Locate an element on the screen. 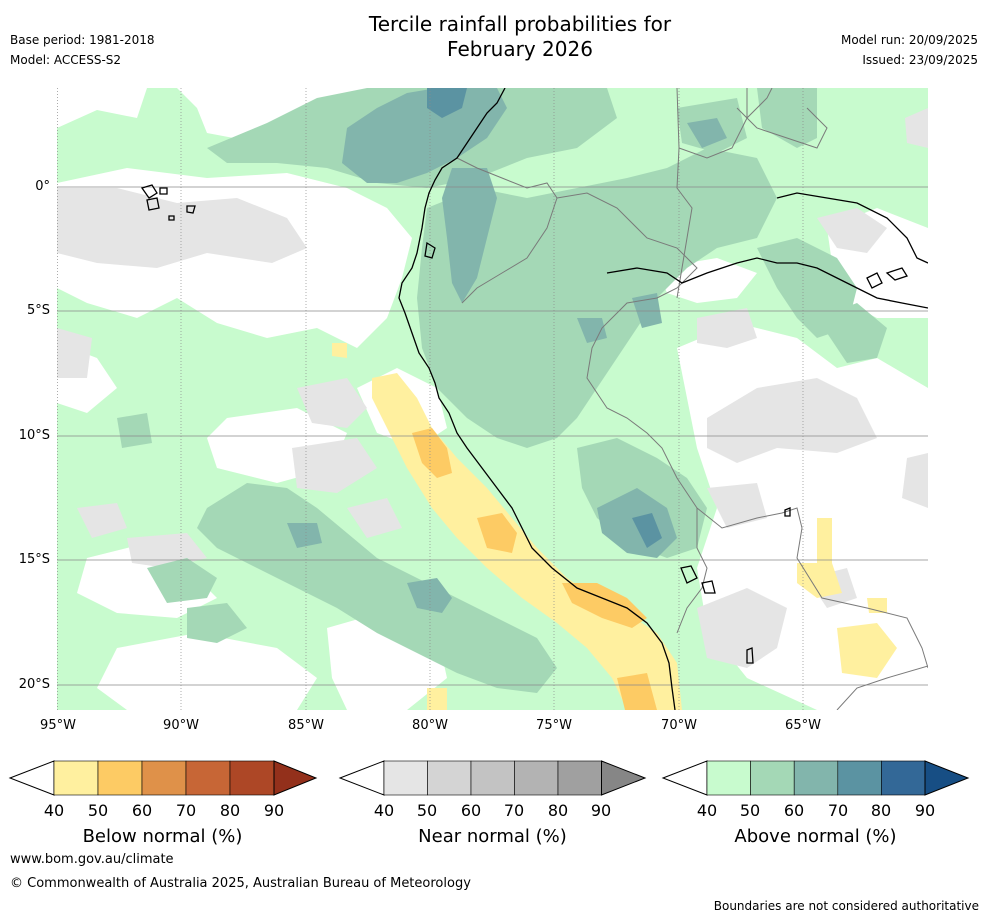 This screenshot has height=919, width=988. above-normal-colourbar is located at coordinates (815, 778).